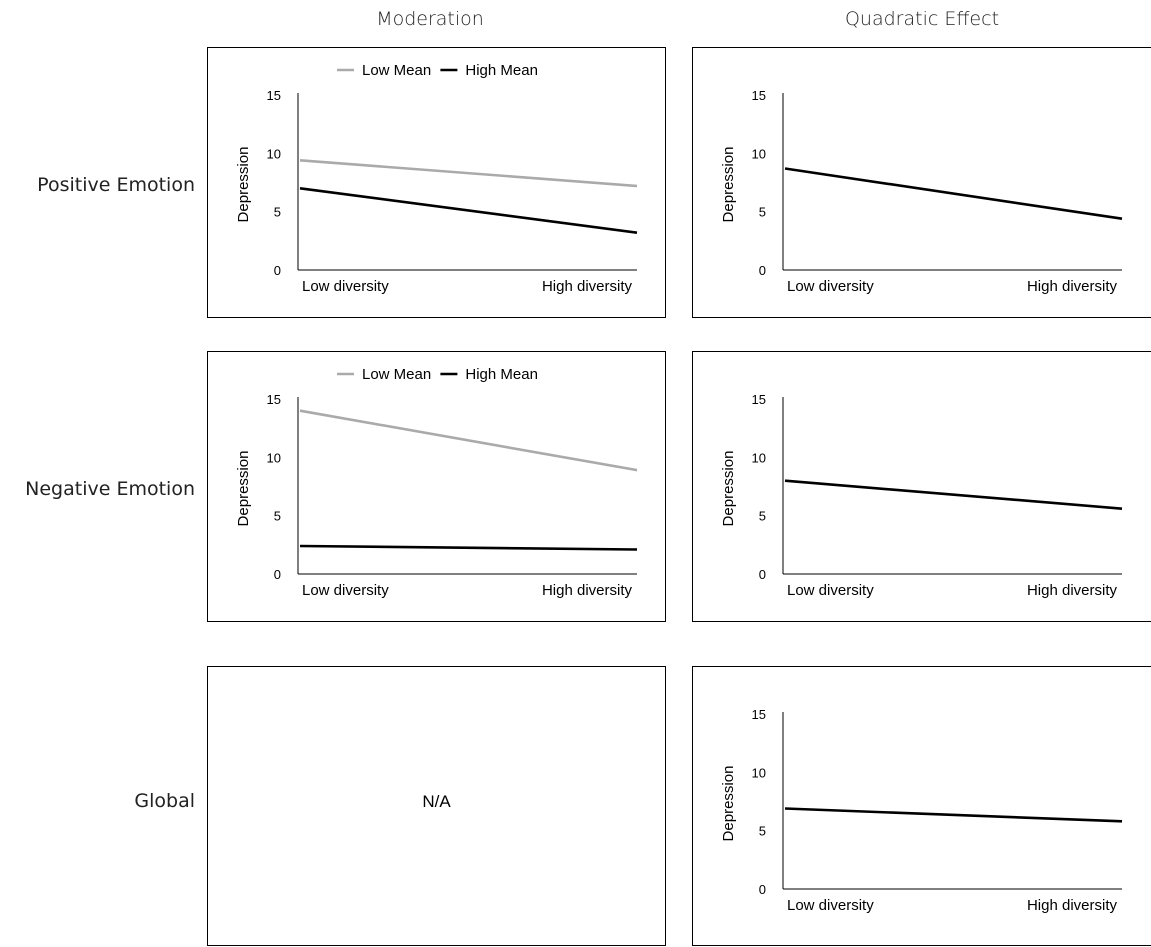  What do you see at coordinates (164, 801) in the screenshot?
I see `row-label-global: Global` at bounding box center [164, 801].